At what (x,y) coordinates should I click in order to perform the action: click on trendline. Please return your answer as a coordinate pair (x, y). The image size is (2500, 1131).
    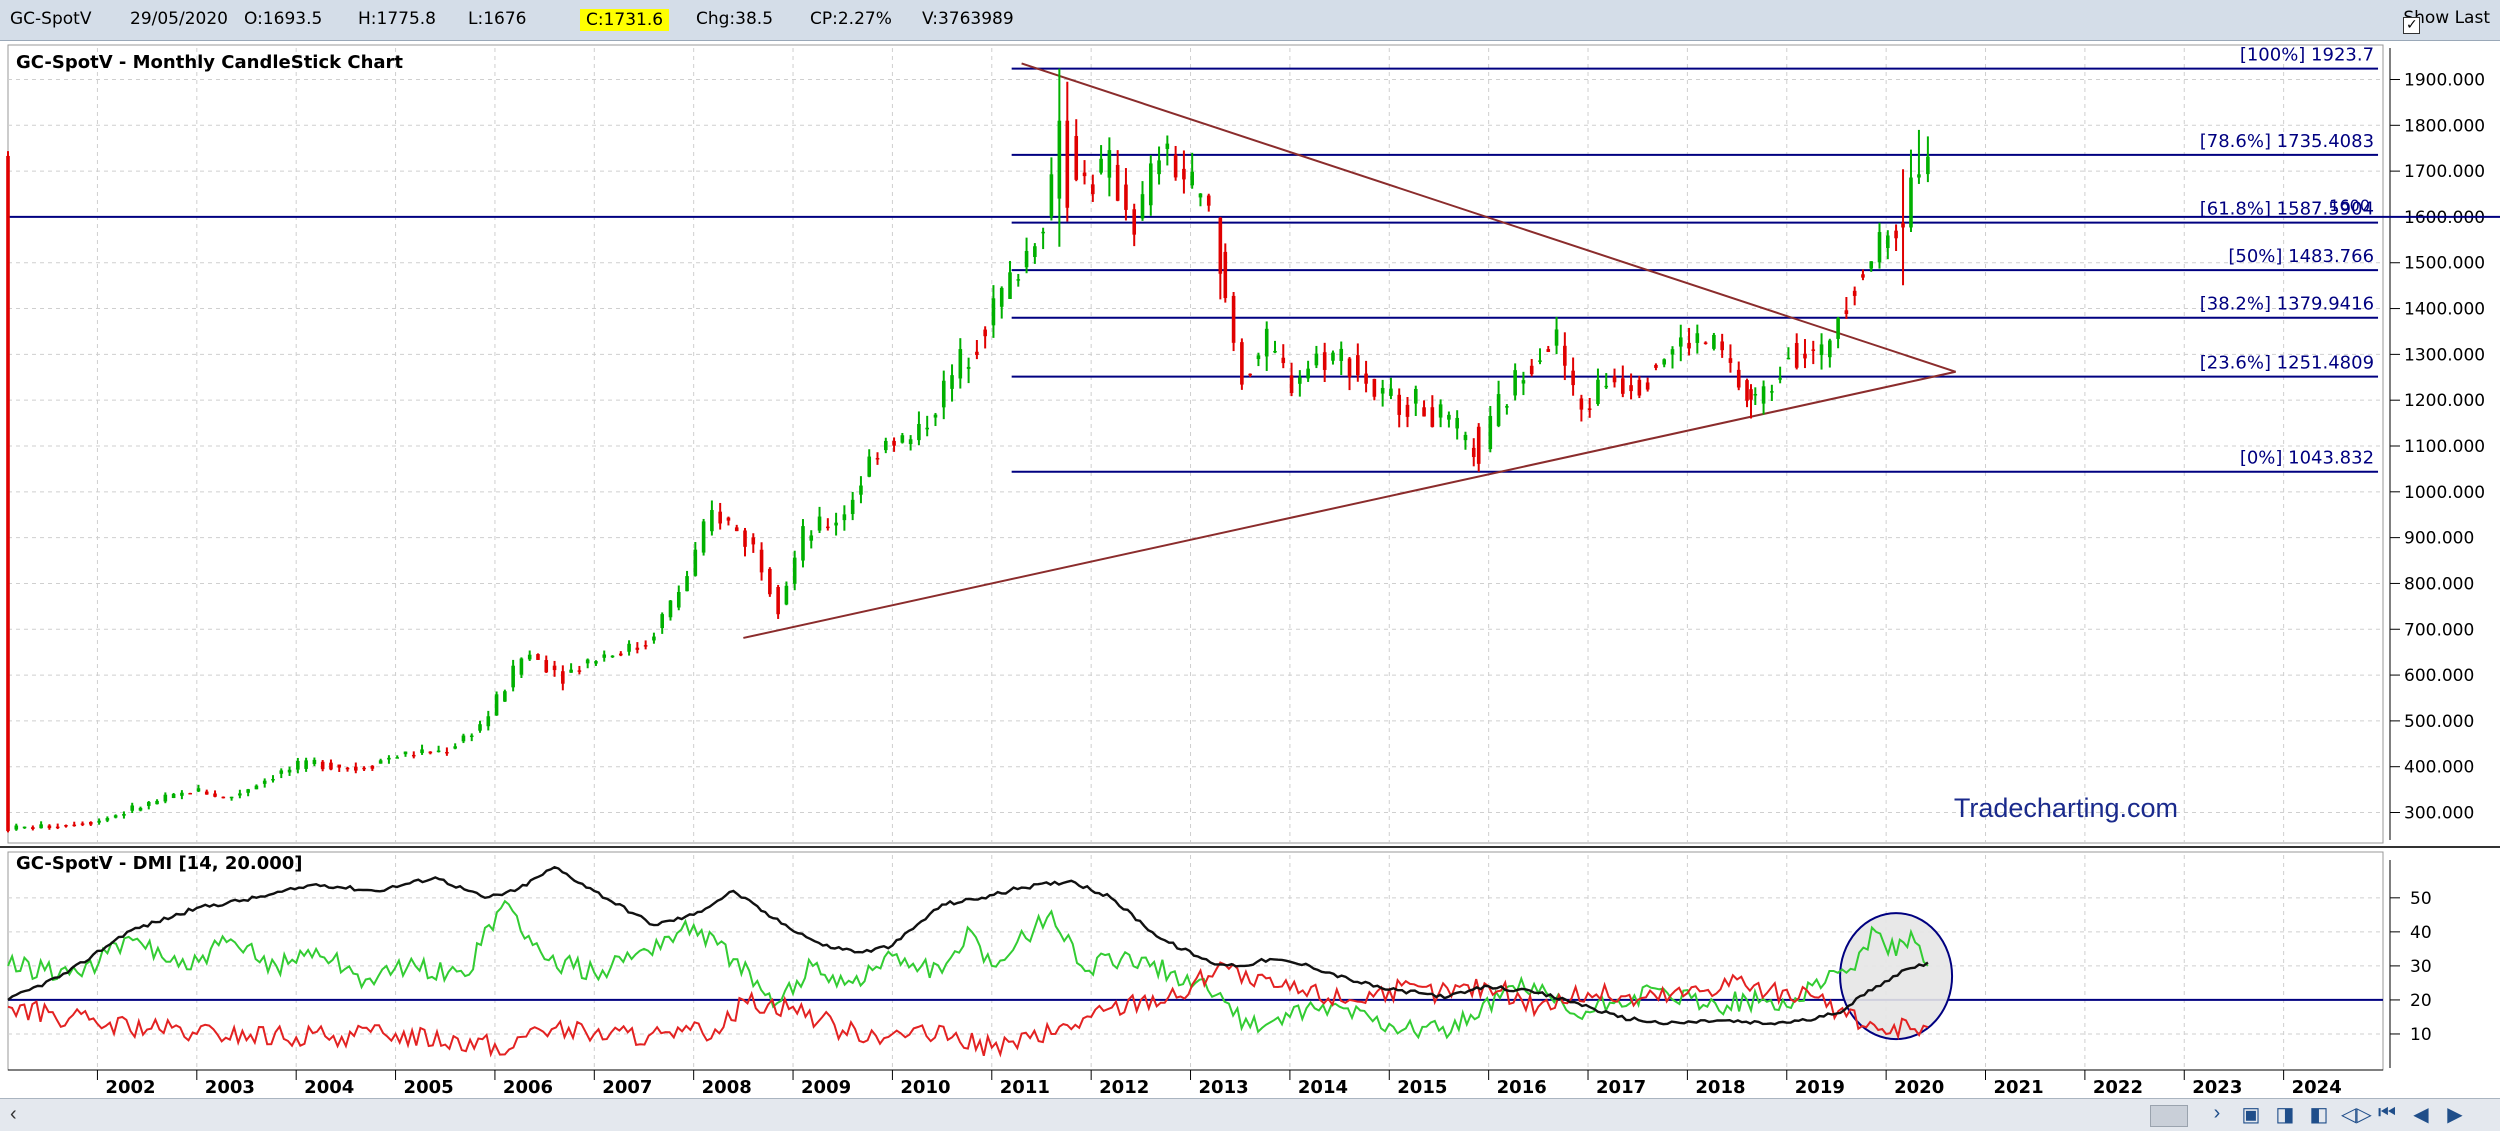
    Looking at the image, I should click on (1489, 217).